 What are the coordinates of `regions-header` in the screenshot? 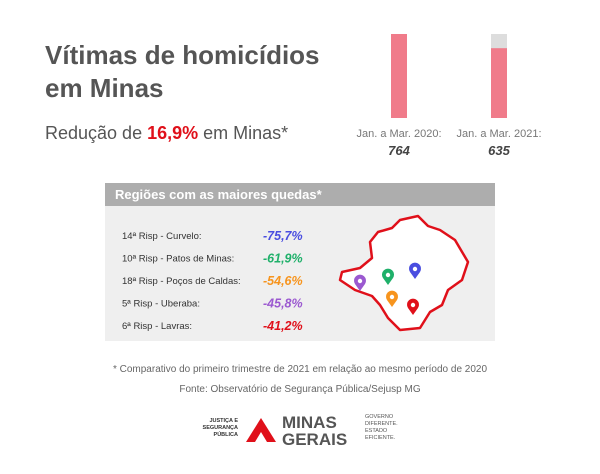 It's located at (300, 194).